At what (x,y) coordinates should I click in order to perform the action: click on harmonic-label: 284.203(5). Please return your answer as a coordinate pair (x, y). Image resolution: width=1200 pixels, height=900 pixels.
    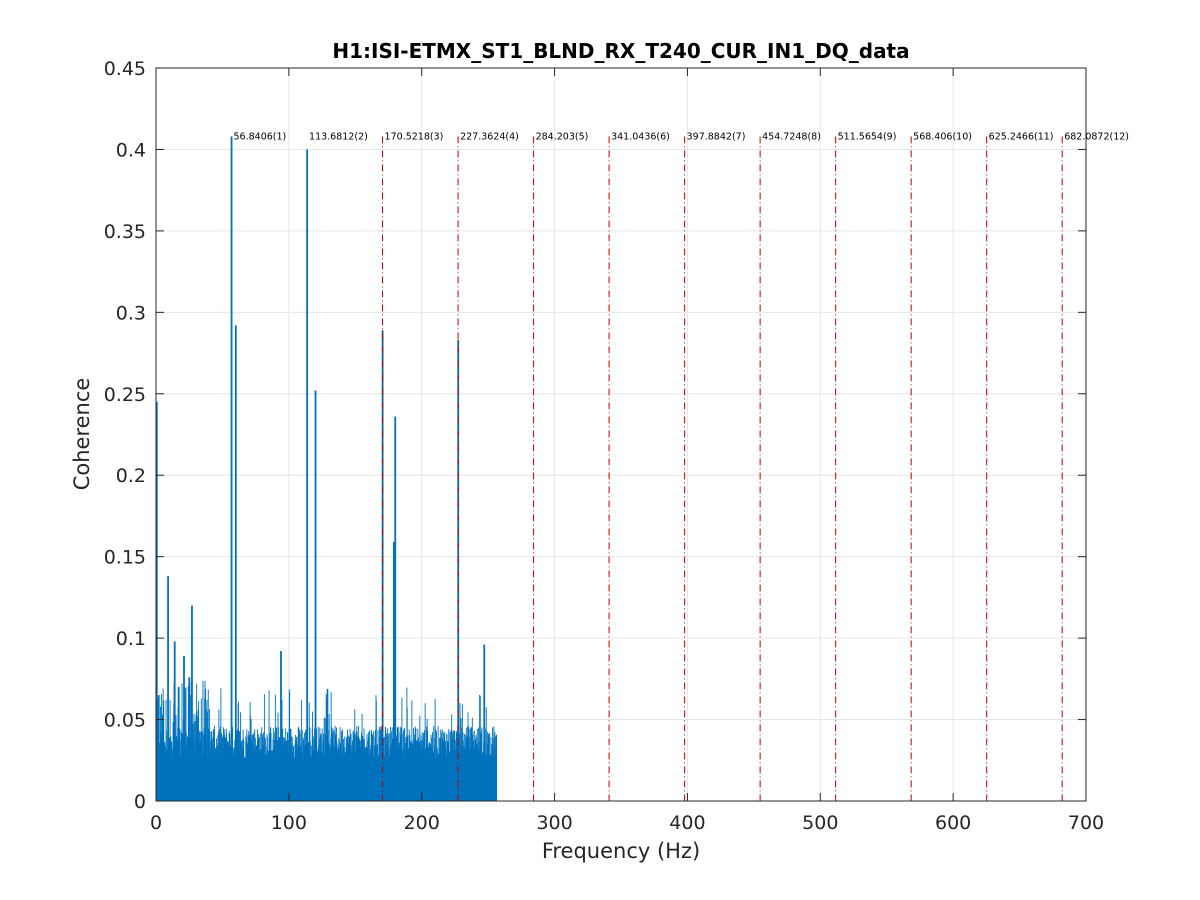
    Looking at the image, I should click on (562, 136).